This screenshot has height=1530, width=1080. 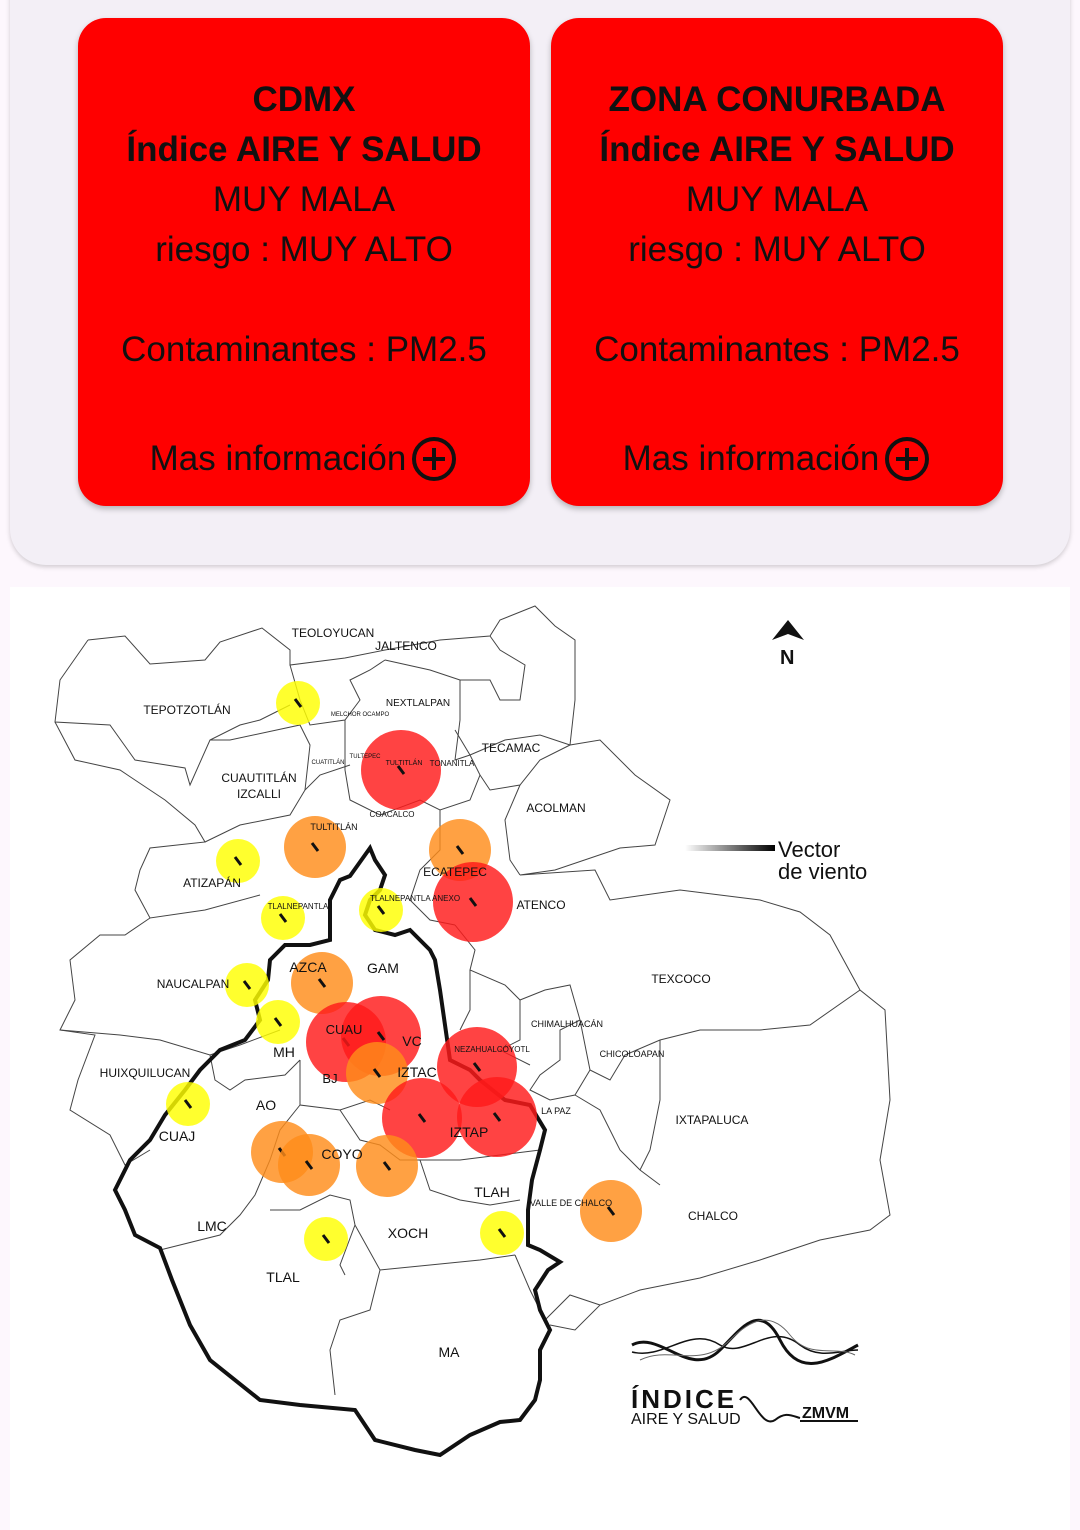 I want to click on map-label-texcoco: TEXCOCO, so click(x=680, y=979).